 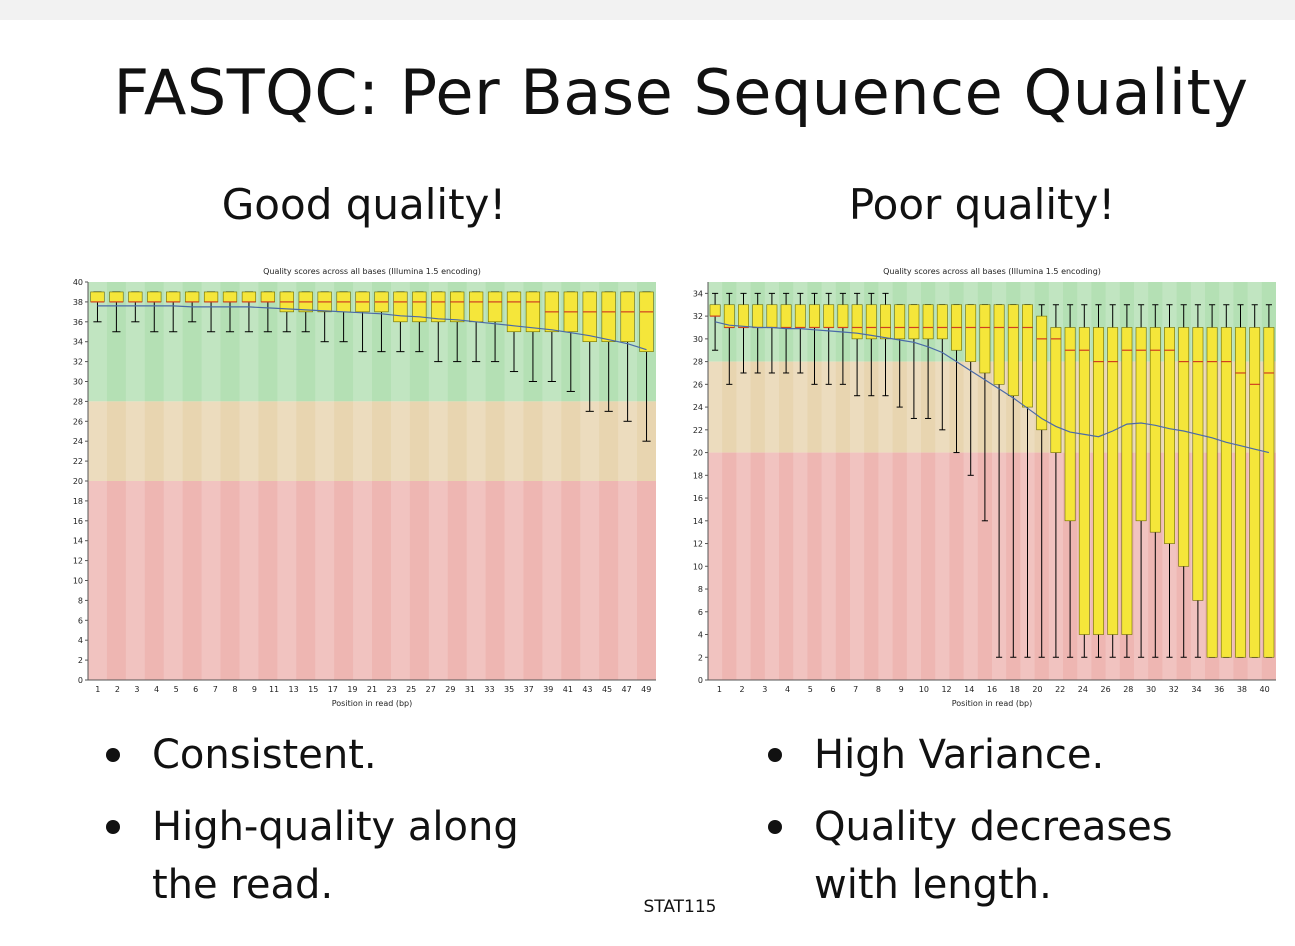 What do you see at coordinates (489, 689) in the screenshot?
I see `x-tick-label: 33` at bounding box center [489, 689].